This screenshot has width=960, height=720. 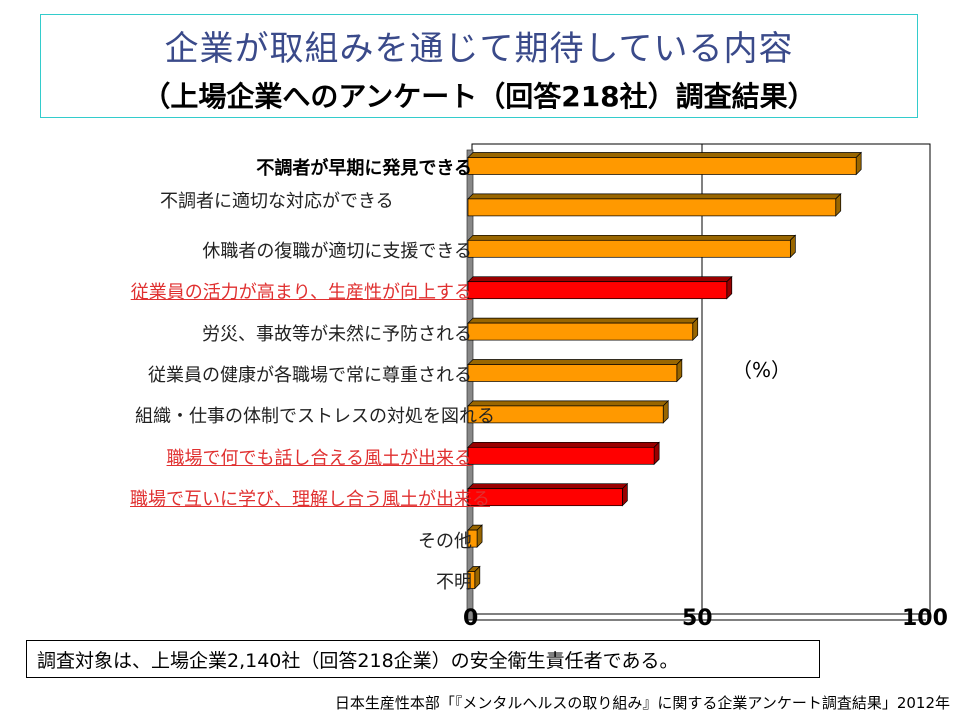 What do you see at coordinates (423, 659) in the screenshot?
I see `survey-note: 調査対象は、上場企業2,140社（回答218企業）の安全衛生責任者である。` at bounding box center [423, 659].